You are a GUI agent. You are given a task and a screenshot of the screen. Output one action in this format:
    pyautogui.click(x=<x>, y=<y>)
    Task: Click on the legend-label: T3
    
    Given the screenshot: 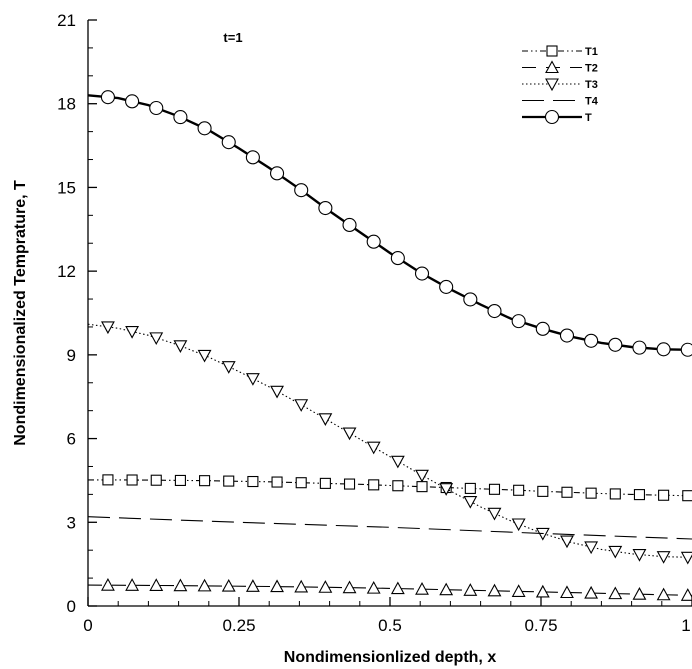 What is the action you would take?
    pyautogui.click(x=591, y=85)
    